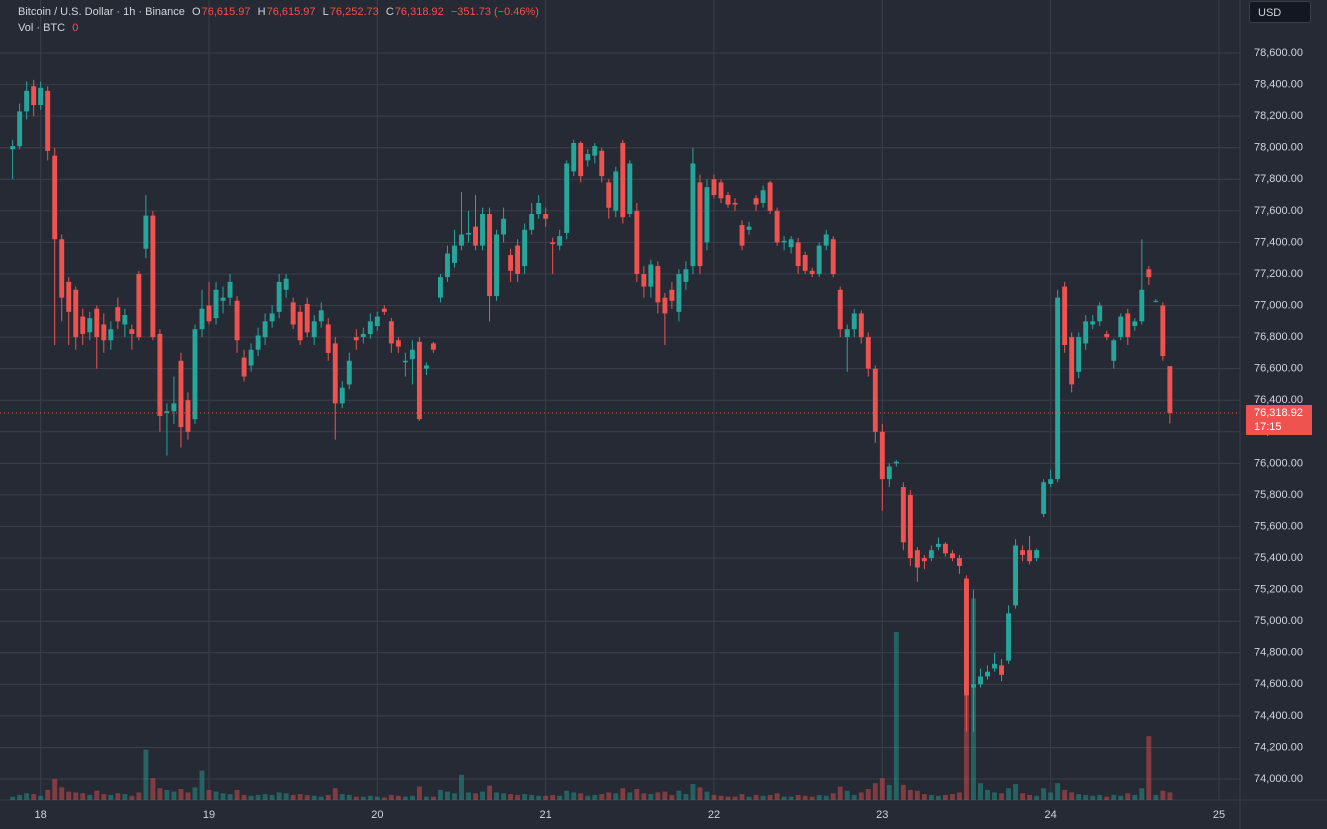  I want to click on x-tick-label: 24, so click(1051, 815).